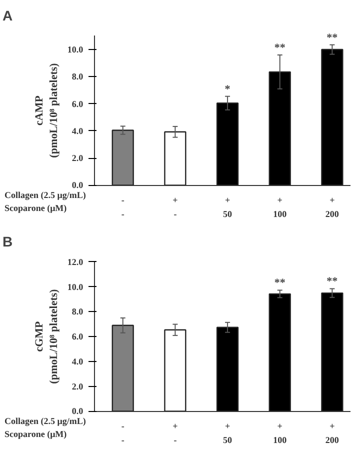 This screenshot has height=455, width=352. I want to click on annotation: *, so click(227, 89).